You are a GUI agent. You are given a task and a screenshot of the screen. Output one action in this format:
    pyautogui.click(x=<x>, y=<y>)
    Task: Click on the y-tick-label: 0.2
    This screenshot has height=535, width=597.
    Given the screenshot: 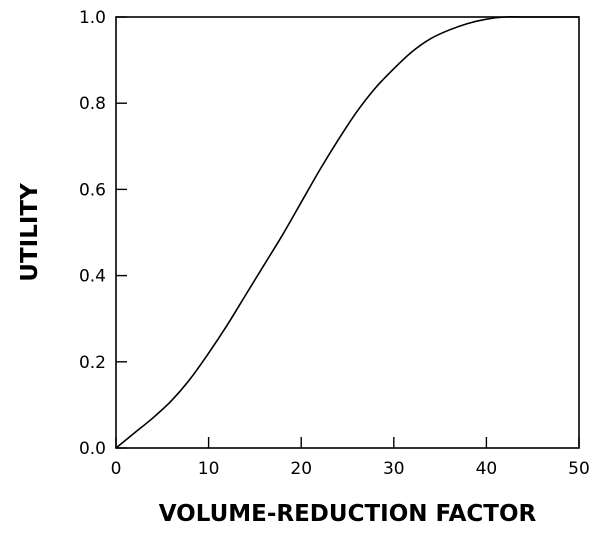 What is the action you would take?
    pyautogui.click(x=92, y=363)
    